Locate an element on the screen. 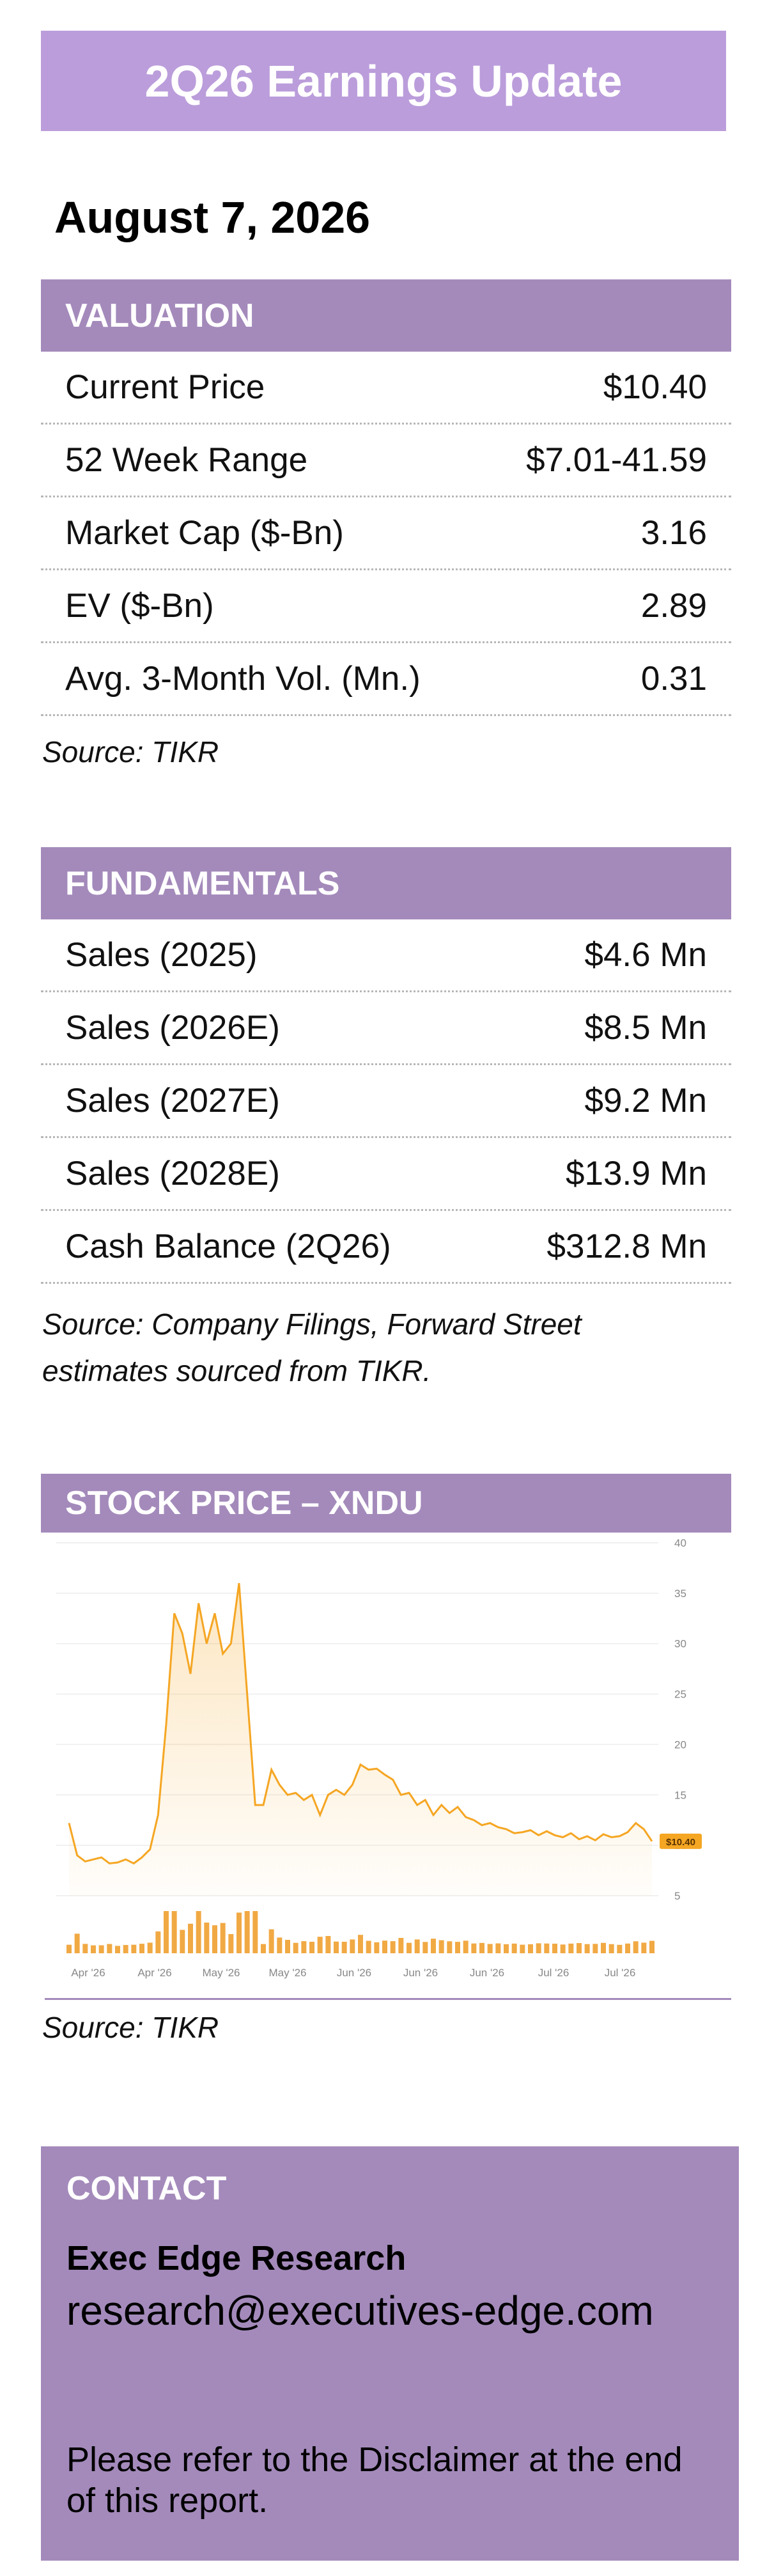 The height and width of the screenshot is (2576, 767). contact-heading: CONTACT is located at coordinates (146, 2188).